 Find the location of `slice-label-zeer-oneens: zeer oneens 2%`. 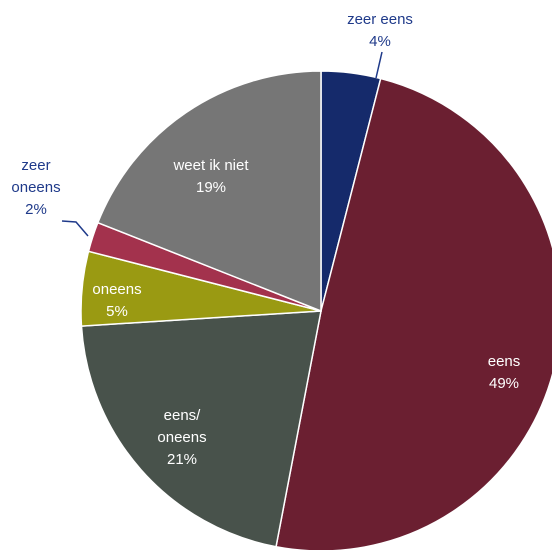

slice-label-zeer-oneens: zeer oneens 2% is located at coordinates (35, 187).